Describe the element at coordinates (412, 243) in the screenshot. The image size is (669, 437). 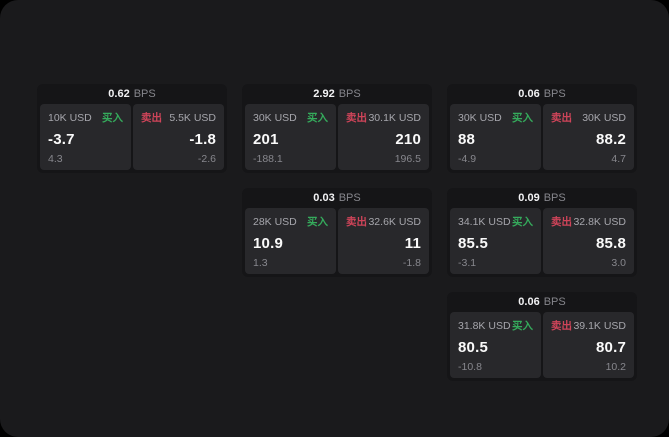
I see `sell-price: 11` at that location.